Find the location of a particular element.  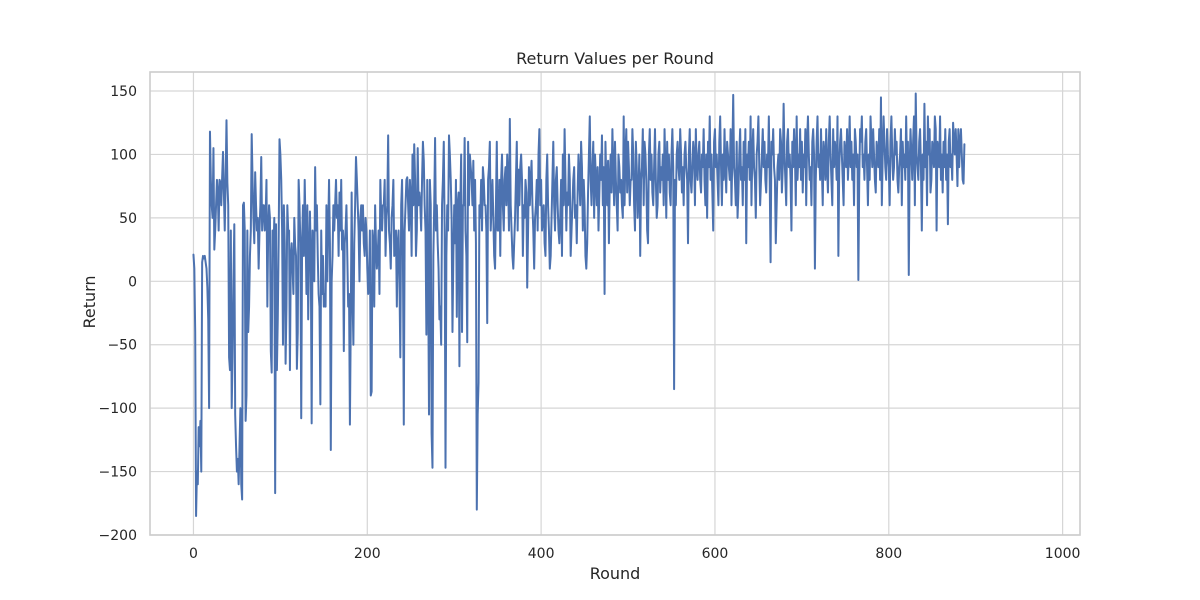

y-tick-label: −100 is located at coordinates (118, 409).